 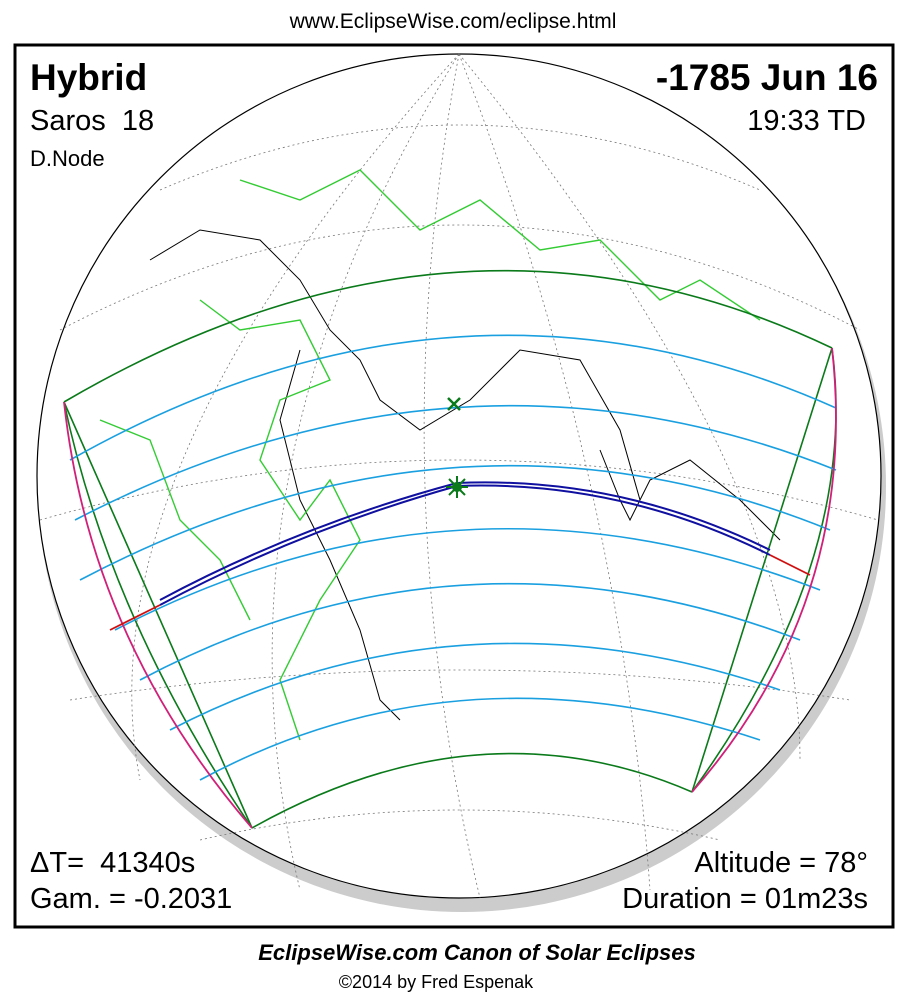 I want to click on delta-t: ΔT= 41340s, so click(x=112, y=863).